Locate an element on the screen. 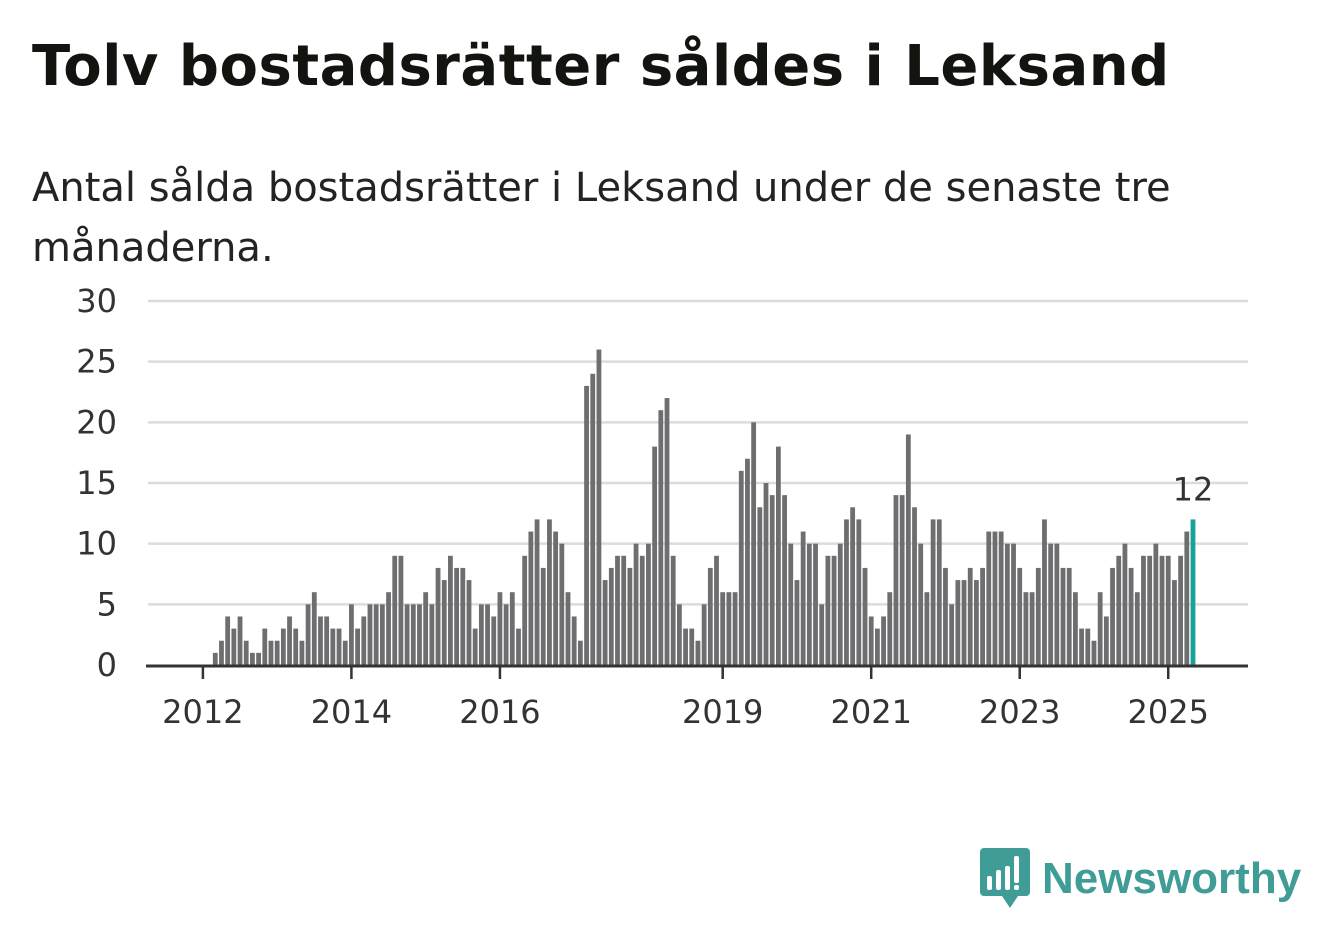 Image resolution: width=1322 pixels, height=939 pixels. newsworthy-logo: Newsworthy is located at coordinates (1140, 879).